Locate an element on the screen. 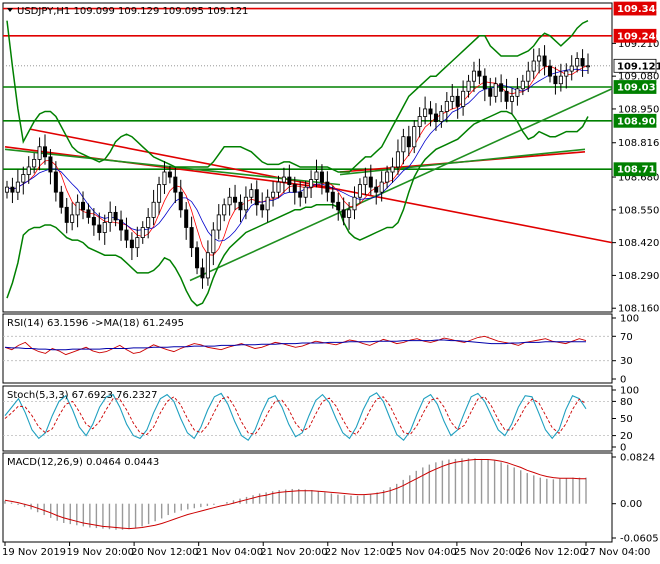 The height and width of the screenshot is (564, 660). rsi-axis-label: 70 is located at coordinates (626, 337).